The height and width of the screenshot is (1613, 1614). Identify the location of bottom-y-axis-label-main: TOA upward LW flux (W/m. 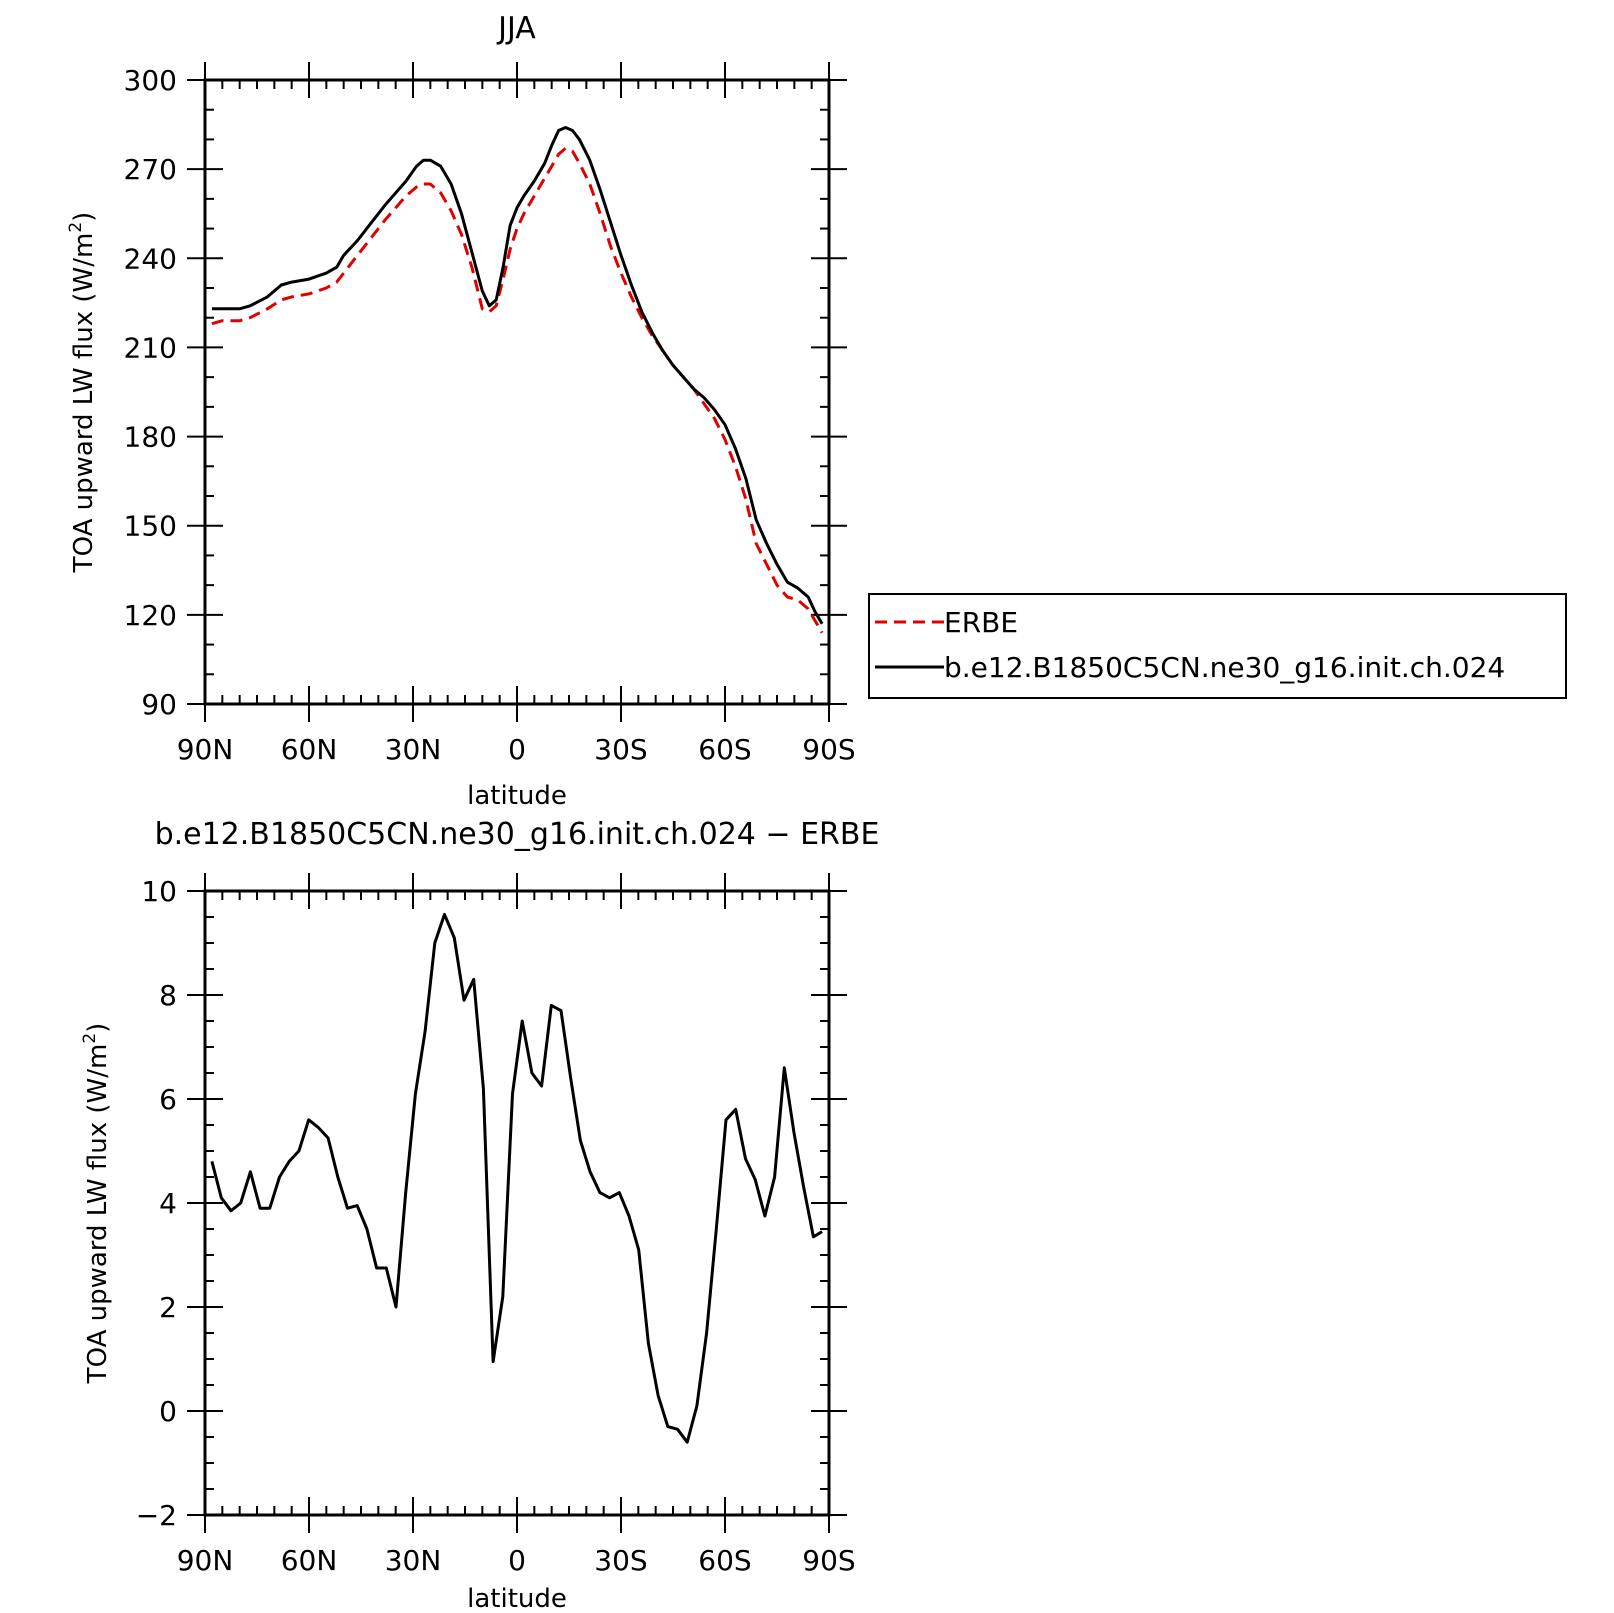
(98, 1214).